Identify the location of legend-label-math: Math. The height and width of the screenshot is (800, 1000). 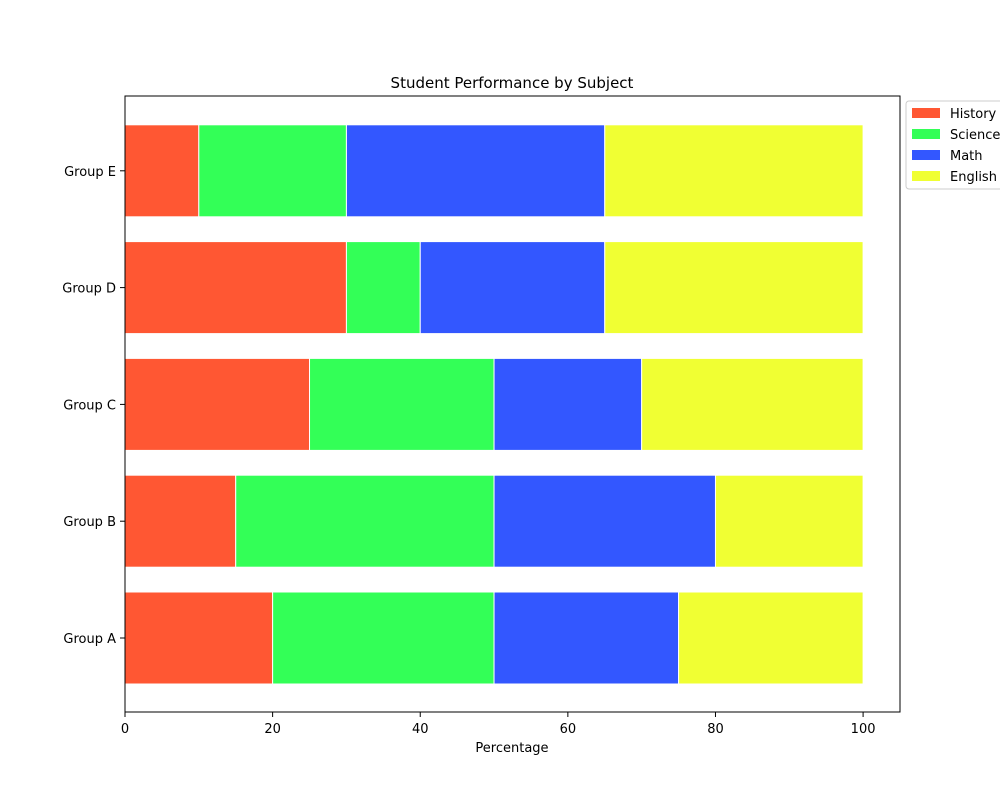
(966, 156).